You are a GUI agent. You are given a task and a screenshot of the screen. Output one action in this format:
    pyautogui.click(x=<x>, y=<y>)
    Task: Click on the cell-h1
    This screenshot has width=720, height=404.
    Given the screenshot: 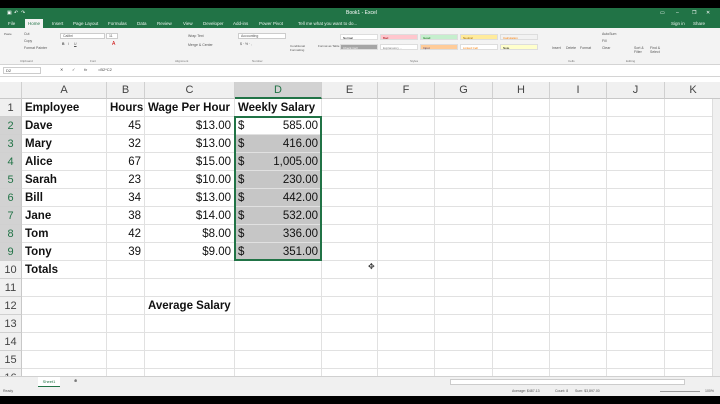 What is the action you would take?
    pyautogui.click(x=521, y=108)
    